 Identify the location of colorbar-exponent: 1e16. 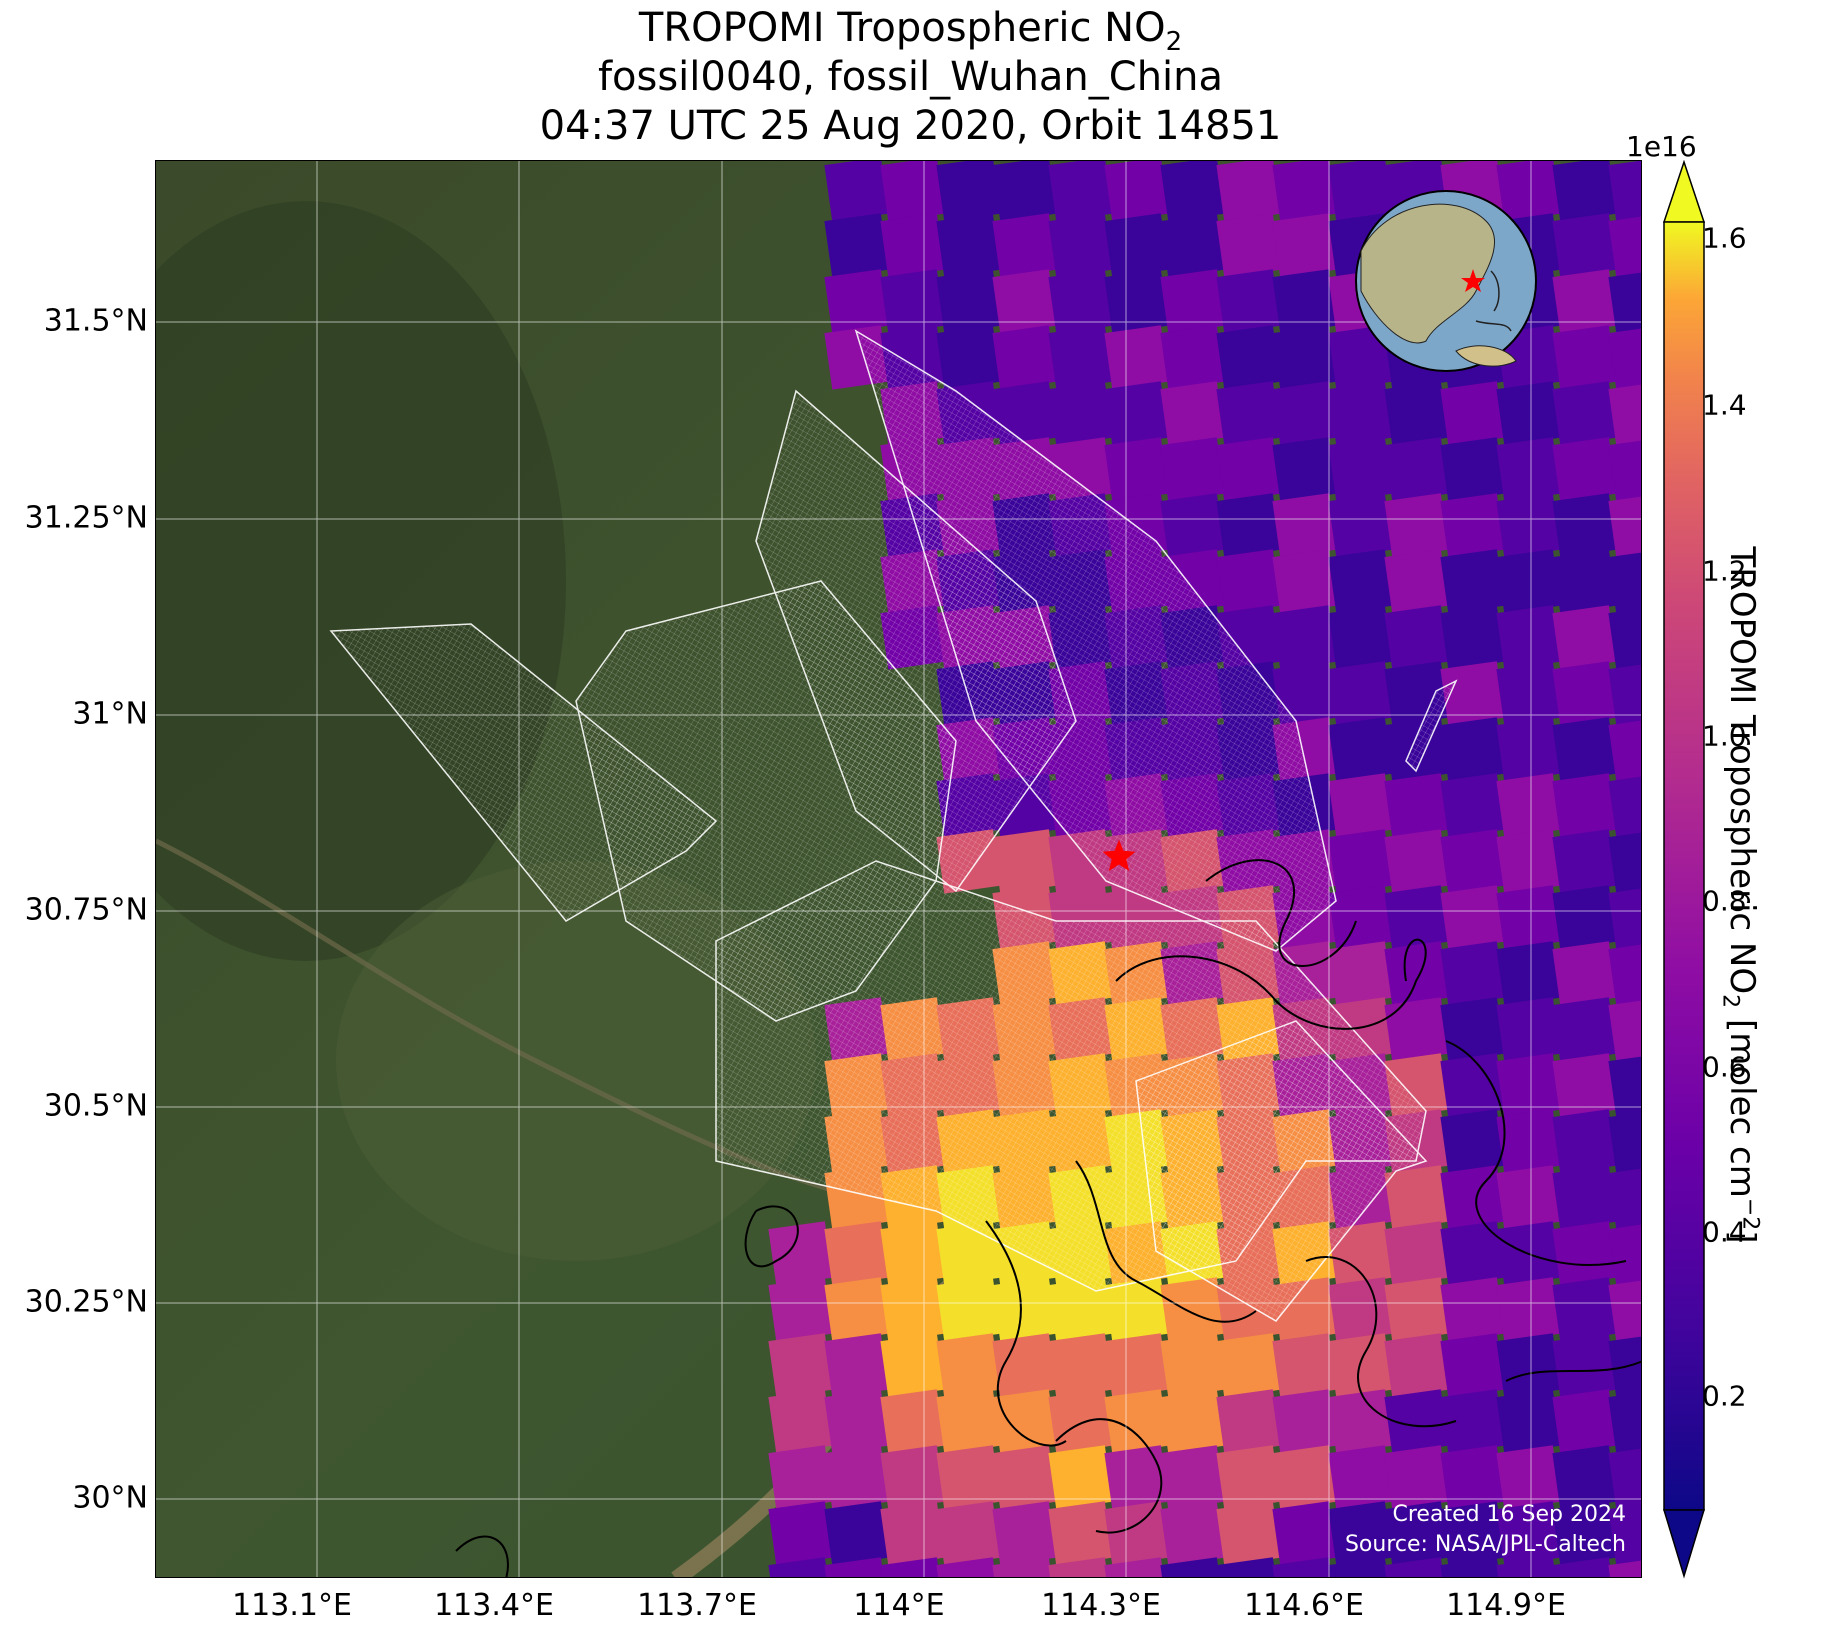
(1661, 146).